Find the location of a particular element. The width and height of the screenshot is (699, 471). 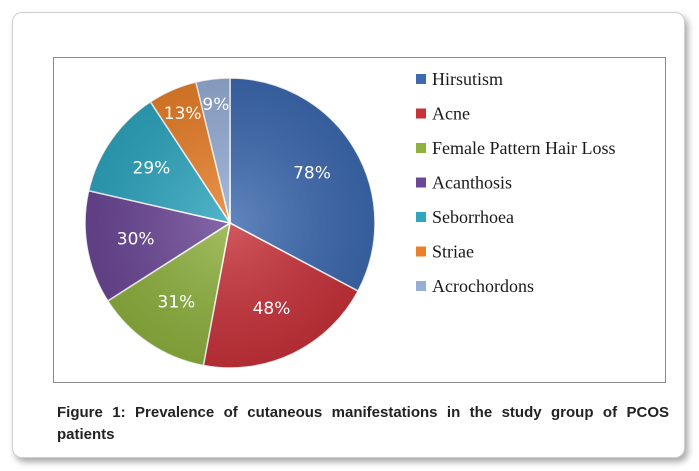

data-label-acanthosis: 30% is located at coordinates (136, 239).